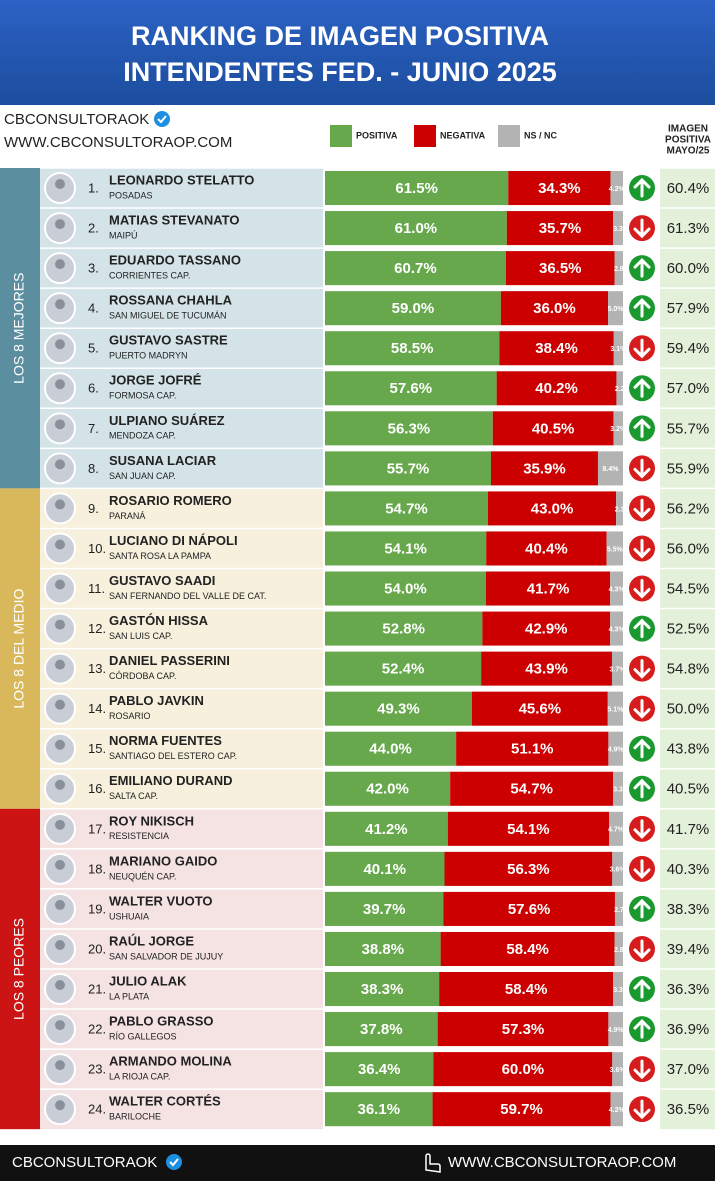 The image size is (715, 1200). What do you see at coordinates (143, 1036) in the screenshot?
I see `city: RÍO GALLEGOS` at bounding box center [143, 1036].